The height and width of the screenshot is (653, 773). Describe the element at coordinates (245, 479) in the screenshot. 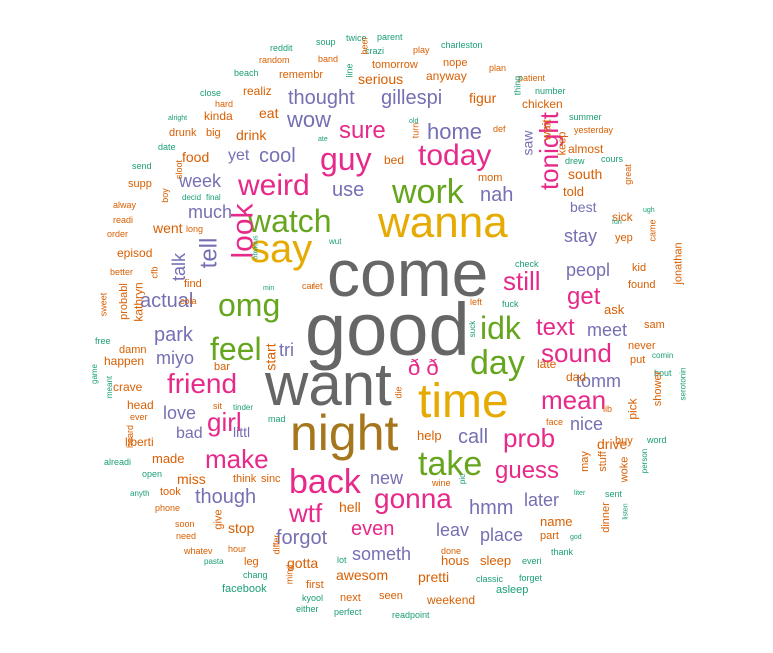

I see `word-think: think` at that location.